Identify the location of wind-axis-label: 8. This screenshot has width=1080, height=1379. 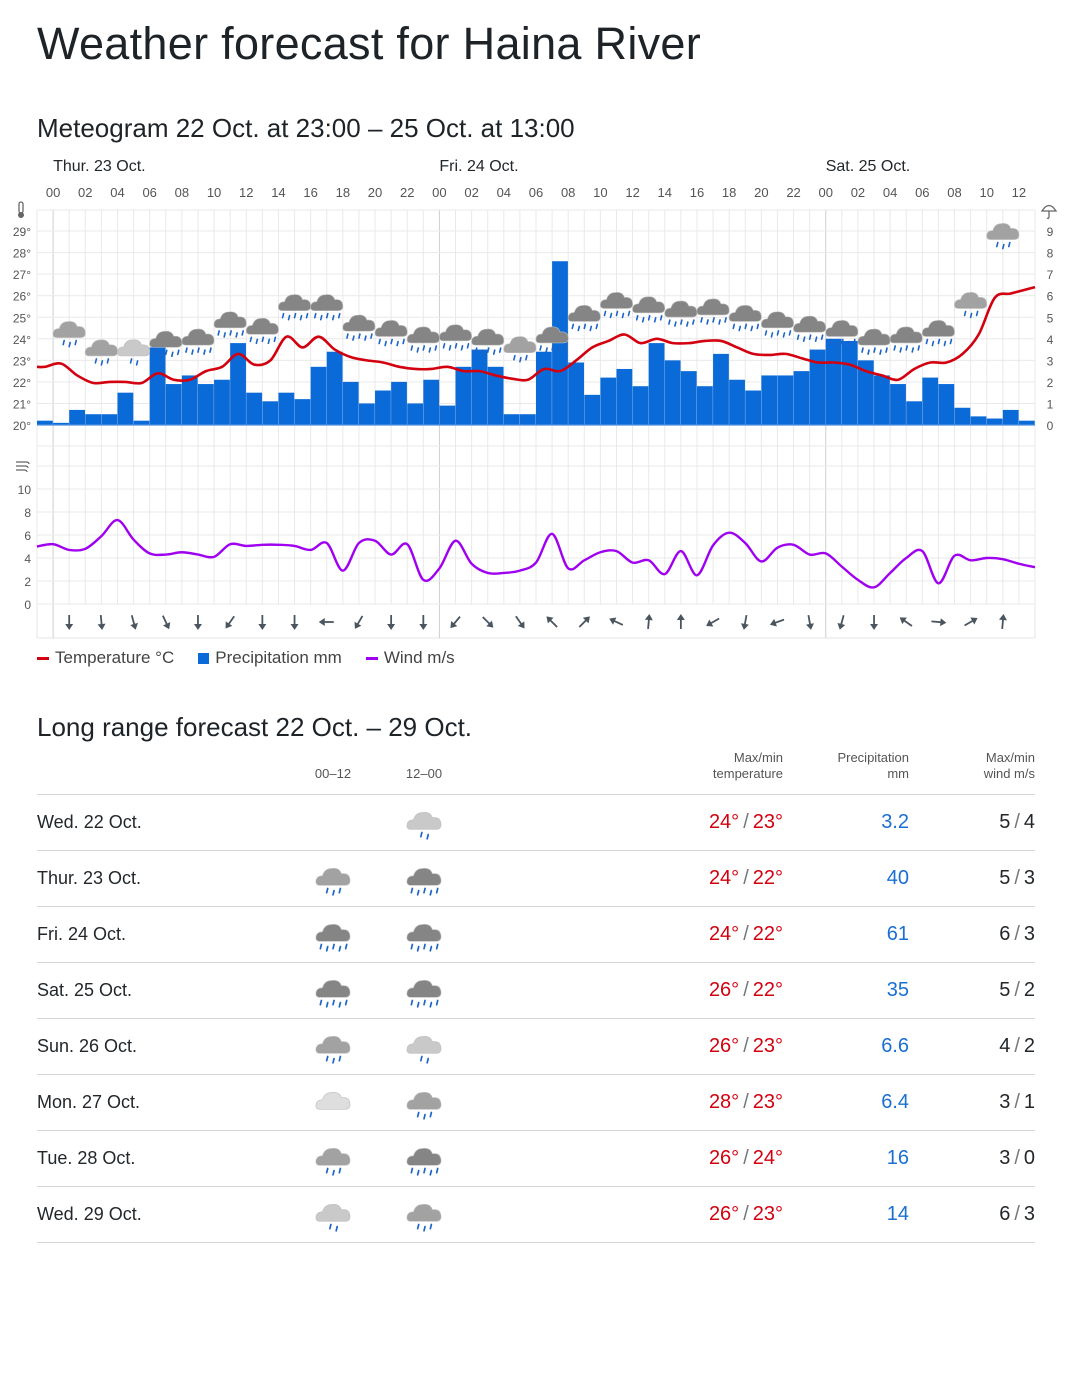
(27, 513).